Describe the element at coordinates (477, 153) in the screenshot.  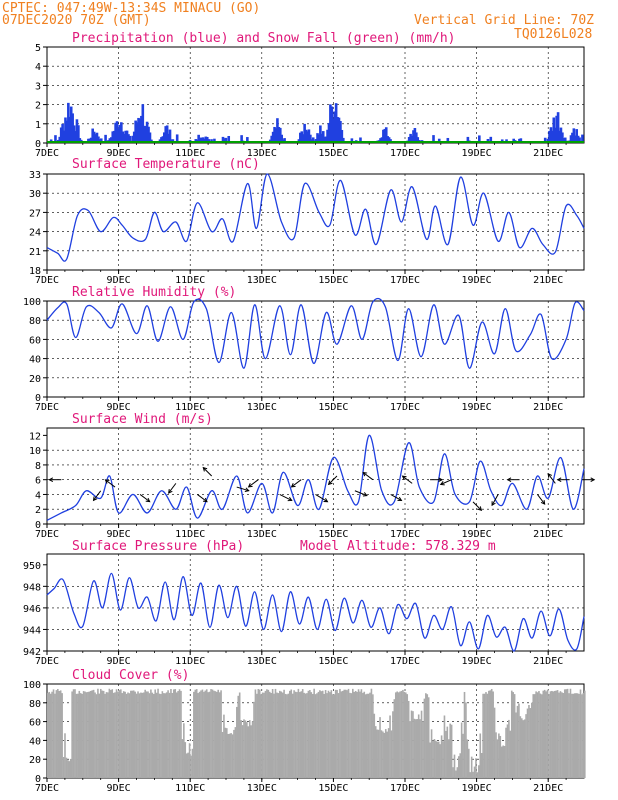
I see `precip-xtick-label: 19DEC` at that location.